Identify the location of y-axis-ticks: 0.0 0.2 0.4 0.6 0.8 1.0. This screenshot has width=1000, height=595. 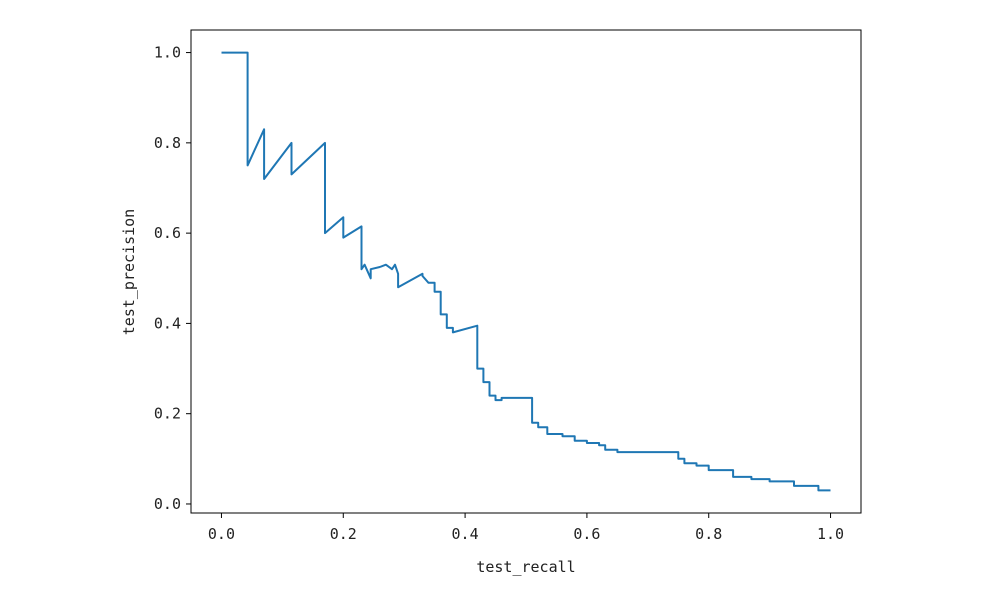
(172, 278).